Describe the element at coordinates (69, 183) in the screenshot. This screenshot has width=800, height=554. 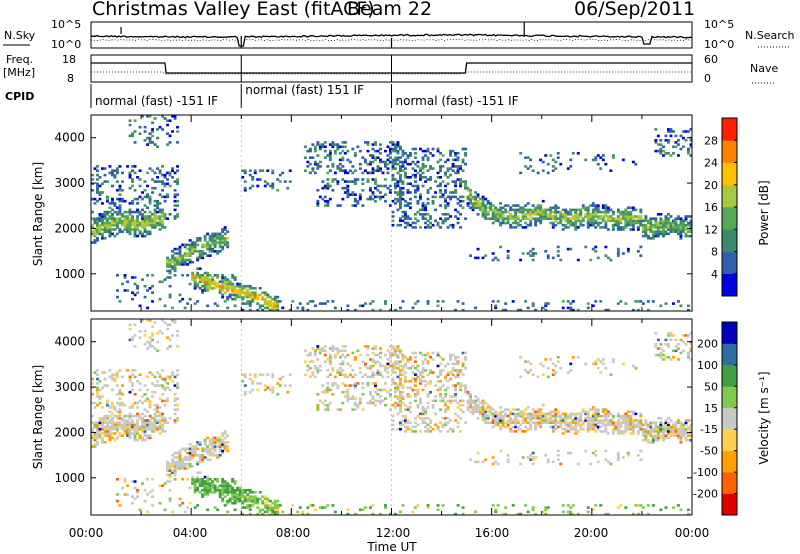
I see `power-ytick-label: 3000` at that location.